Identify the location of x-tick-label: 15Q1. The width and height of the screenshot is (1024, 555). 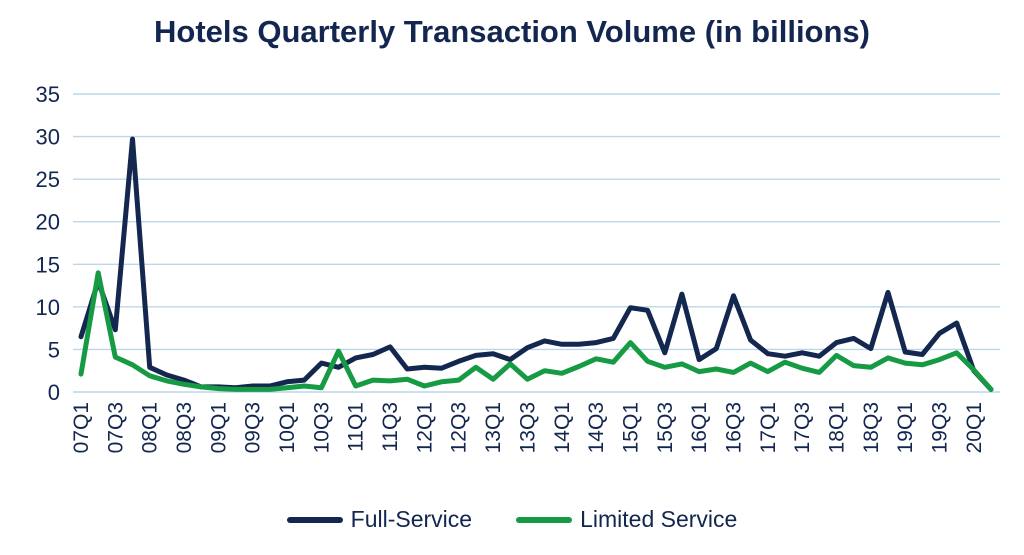
(630, 427).